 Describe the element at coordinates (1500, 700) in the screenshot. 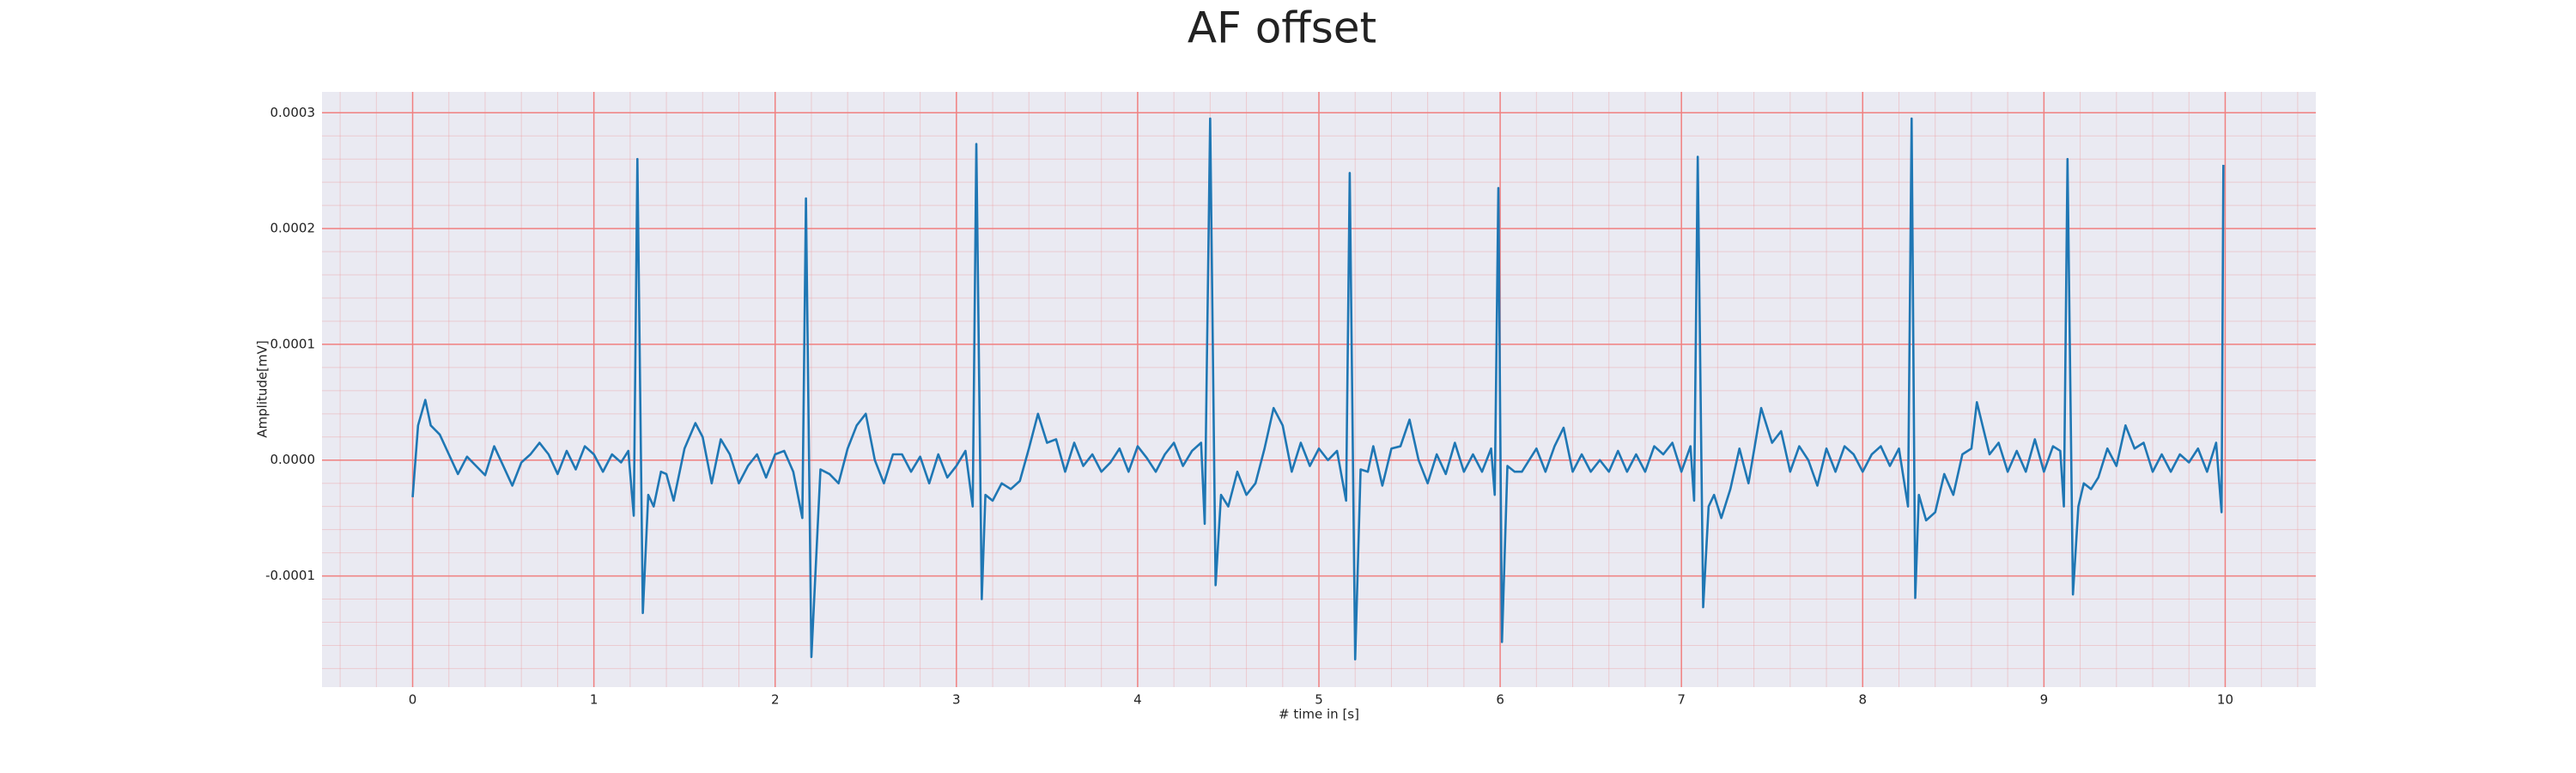

I see `x-tick-label: 6` at that location.